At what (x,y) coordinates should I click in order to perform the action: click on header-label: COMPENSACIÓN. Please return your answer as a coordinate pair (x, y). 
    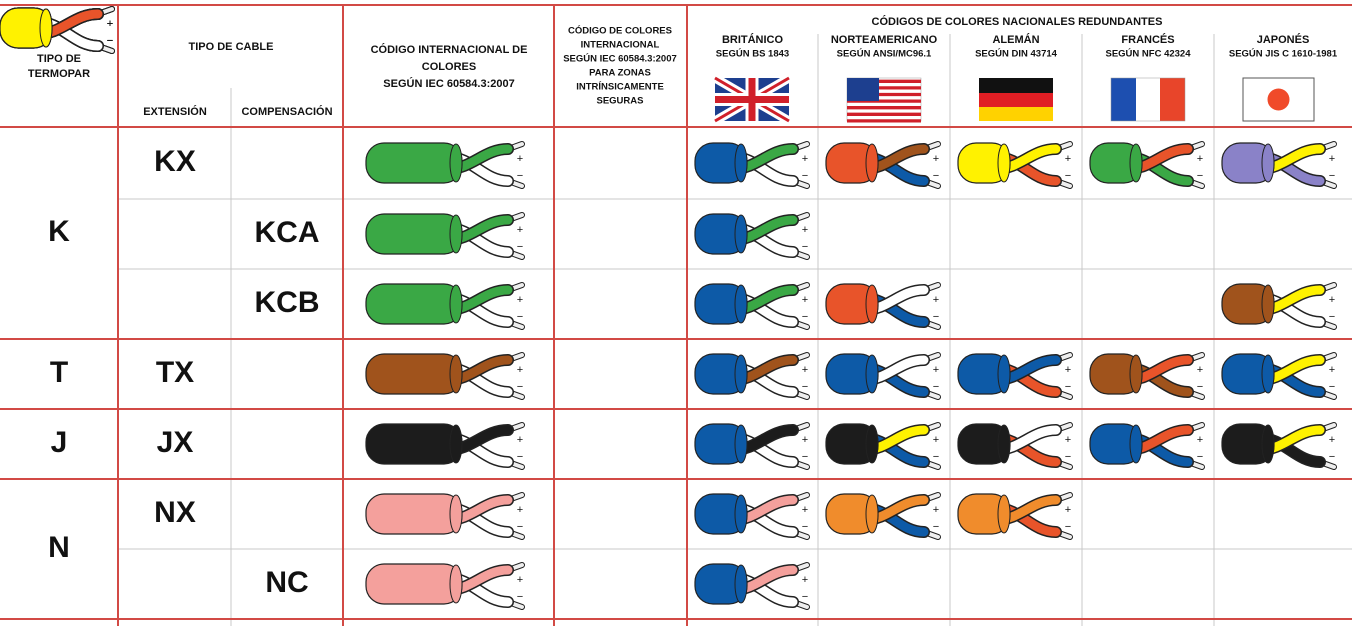
    Looking at the image, I should click on (286, 111).